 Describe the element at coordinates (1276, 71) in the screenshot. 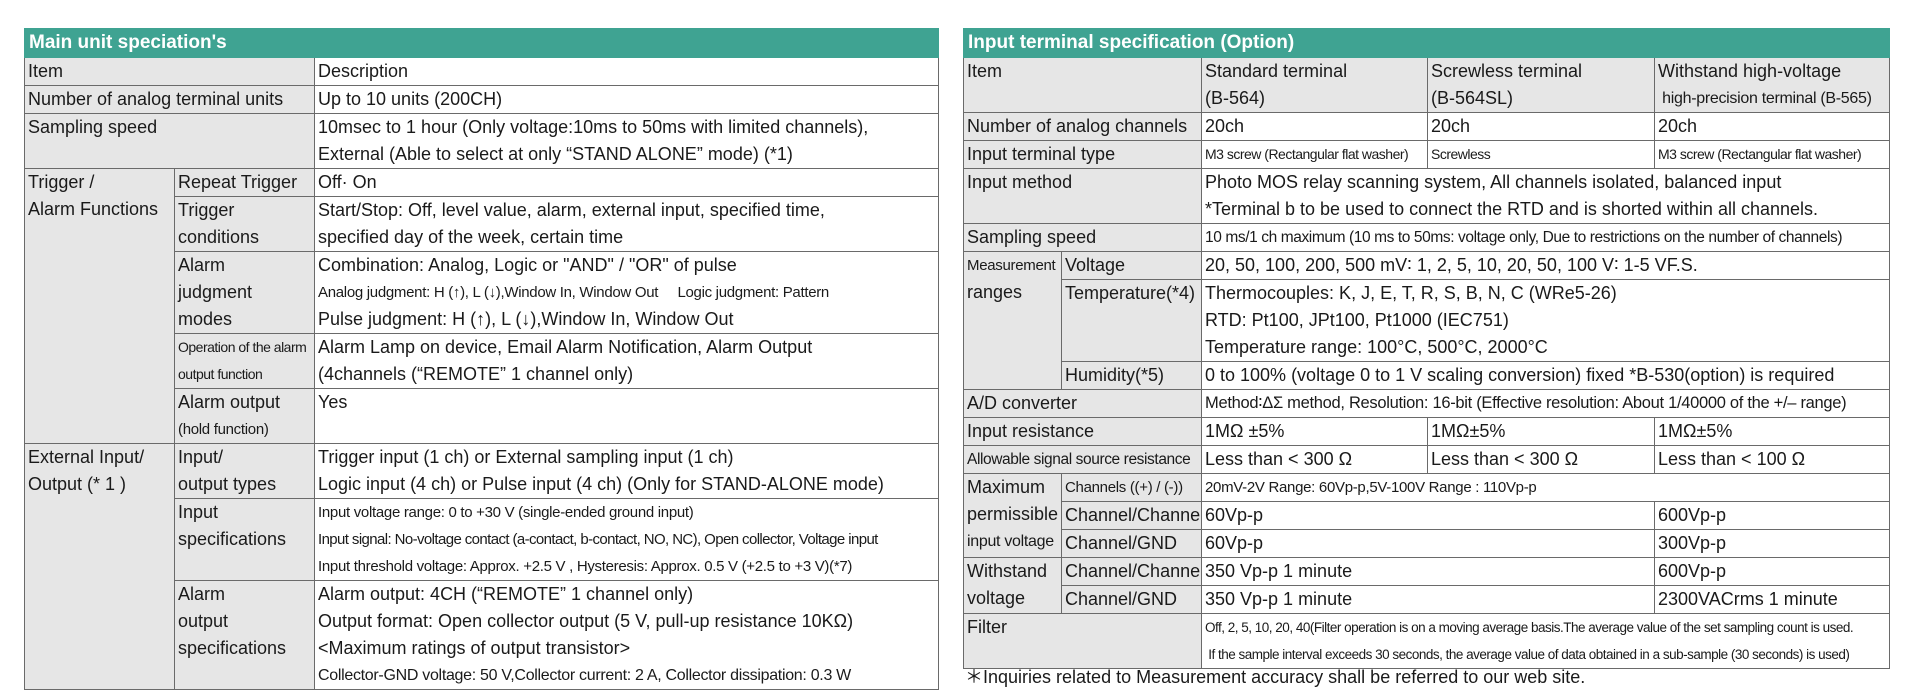

I see `header-line: Standard terminal` at that location.